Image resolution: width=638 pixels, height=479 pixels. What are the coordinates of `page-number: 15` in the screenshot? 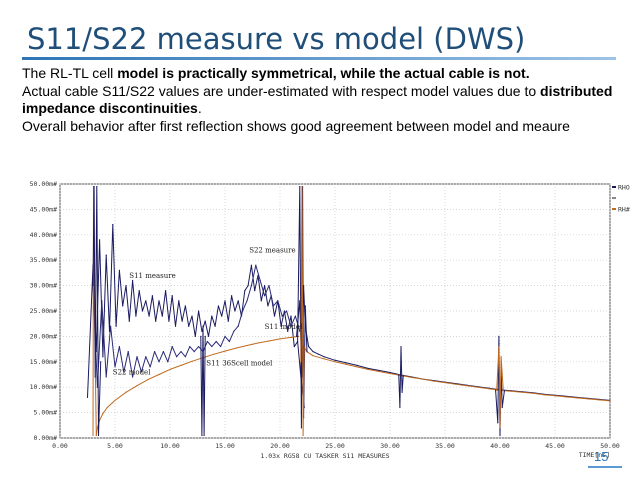 It's located at (601, 456).